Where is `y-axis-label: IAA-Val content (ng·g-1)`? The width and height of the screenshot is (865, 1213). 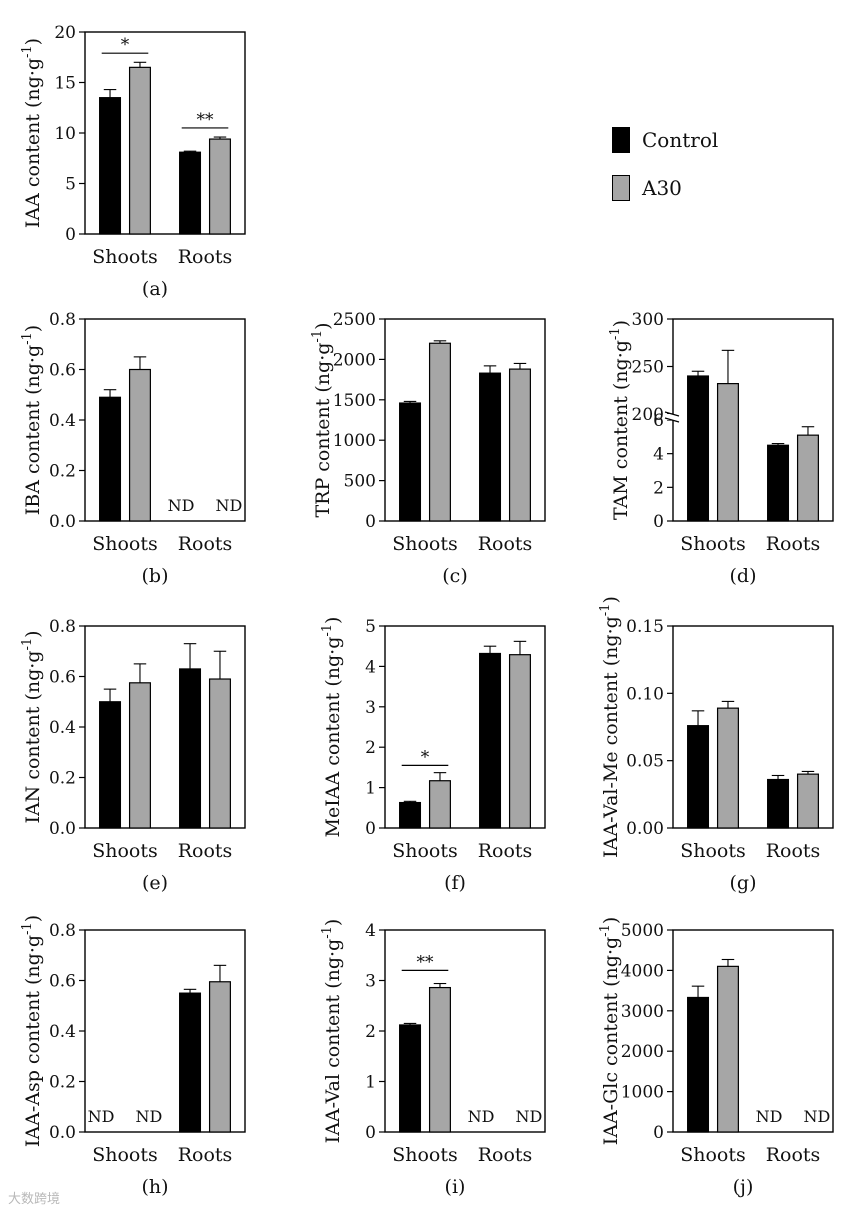 y-axis-label: IAA-Val content (ng·g-1) is located at coordinates (332, 1031).